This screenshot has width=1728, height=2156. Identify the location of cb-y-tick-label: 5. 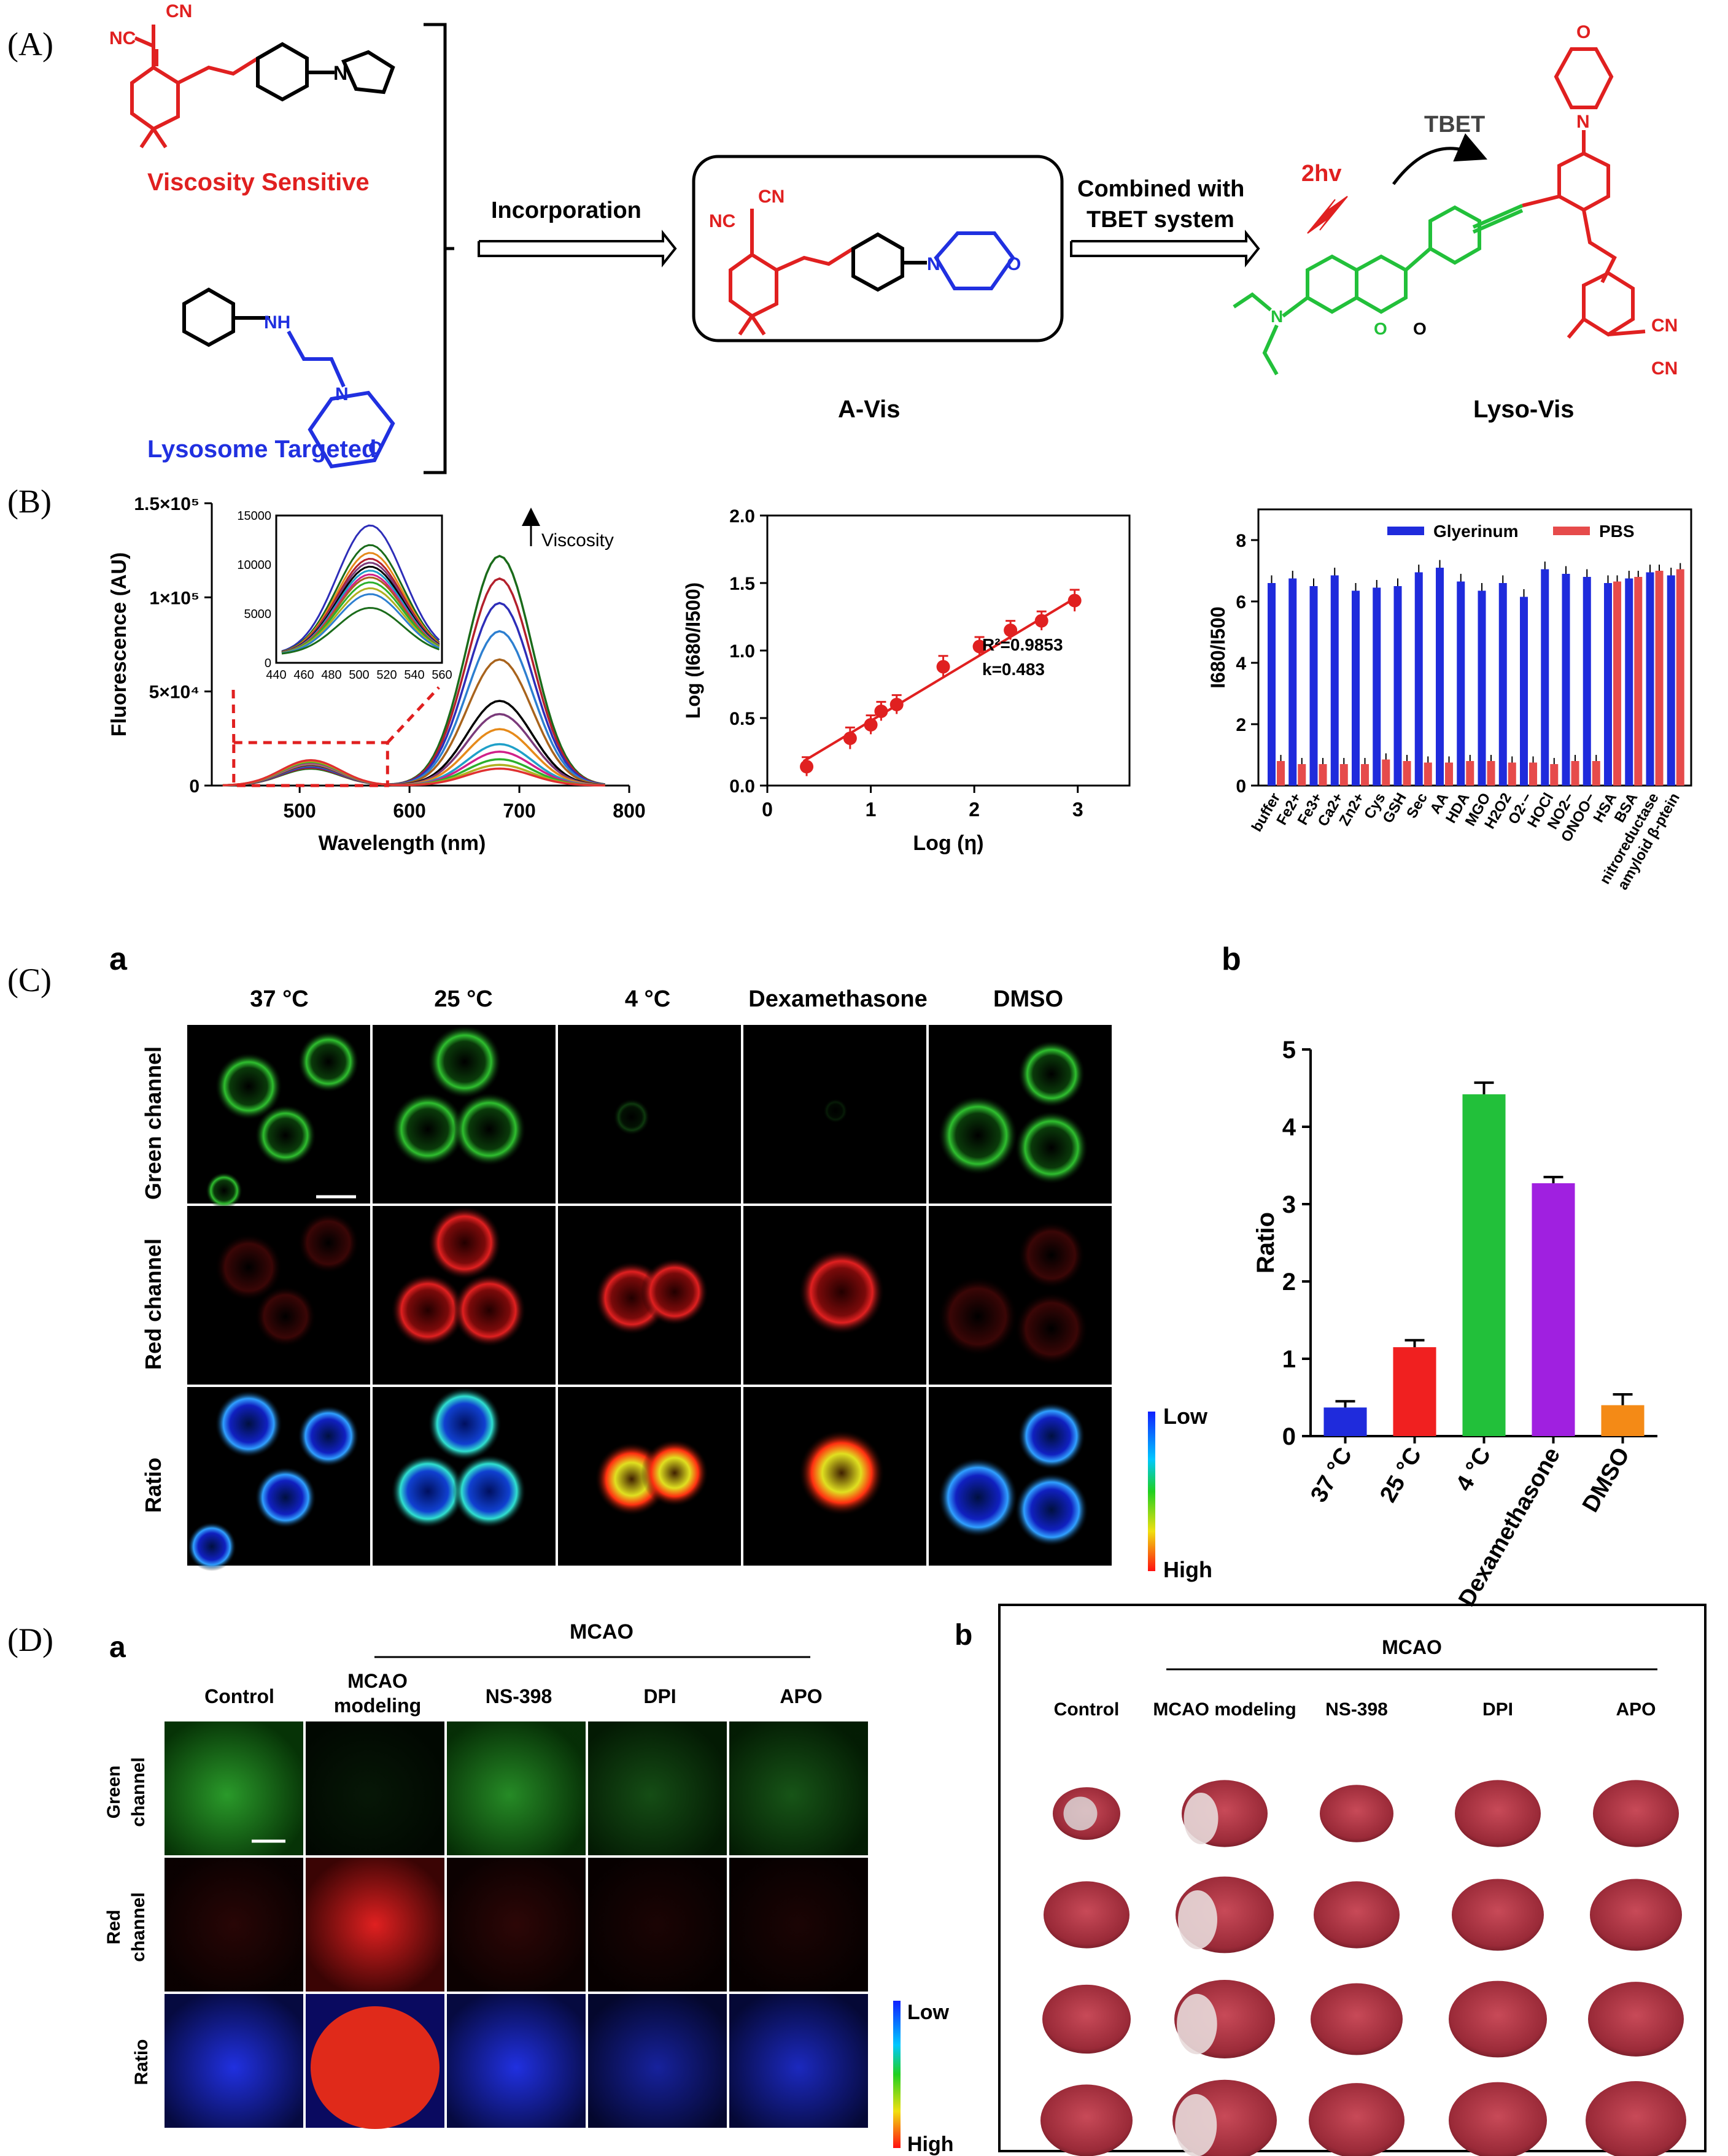
(1289, 1050).